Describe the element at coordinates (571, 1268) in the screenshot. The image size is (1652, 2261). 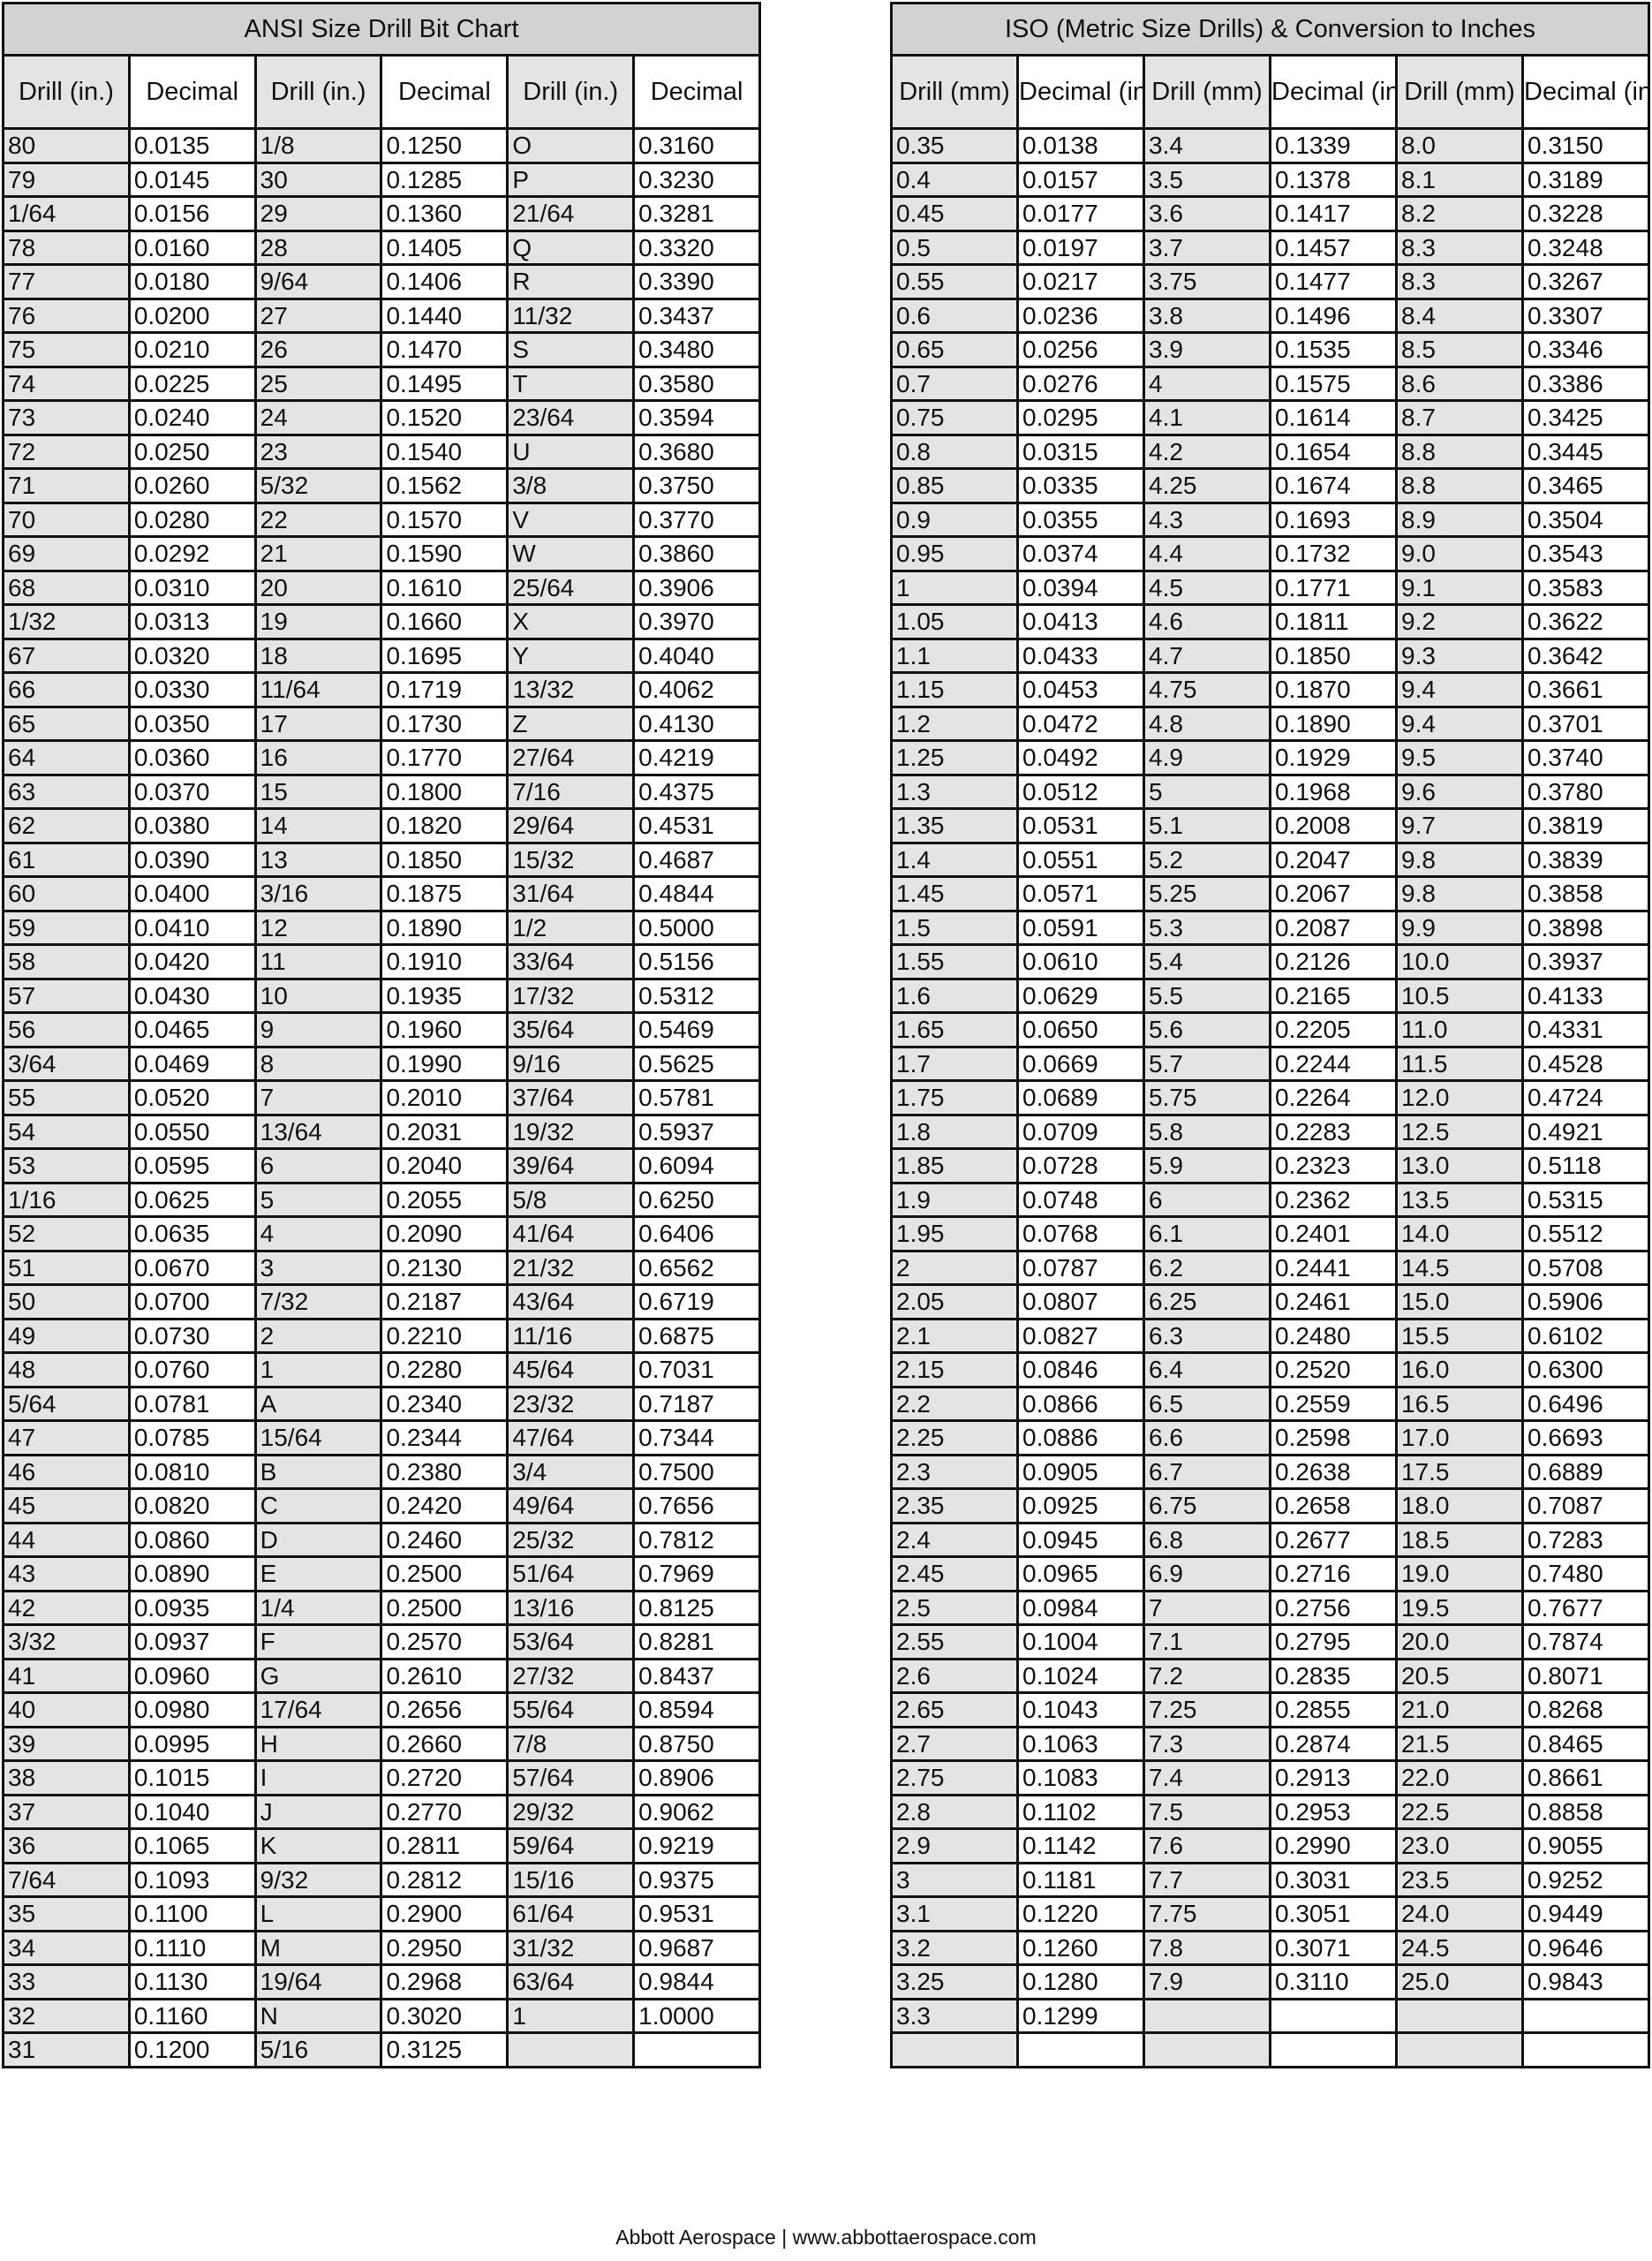
I see `drill-size-cell: 21/32` at that location.